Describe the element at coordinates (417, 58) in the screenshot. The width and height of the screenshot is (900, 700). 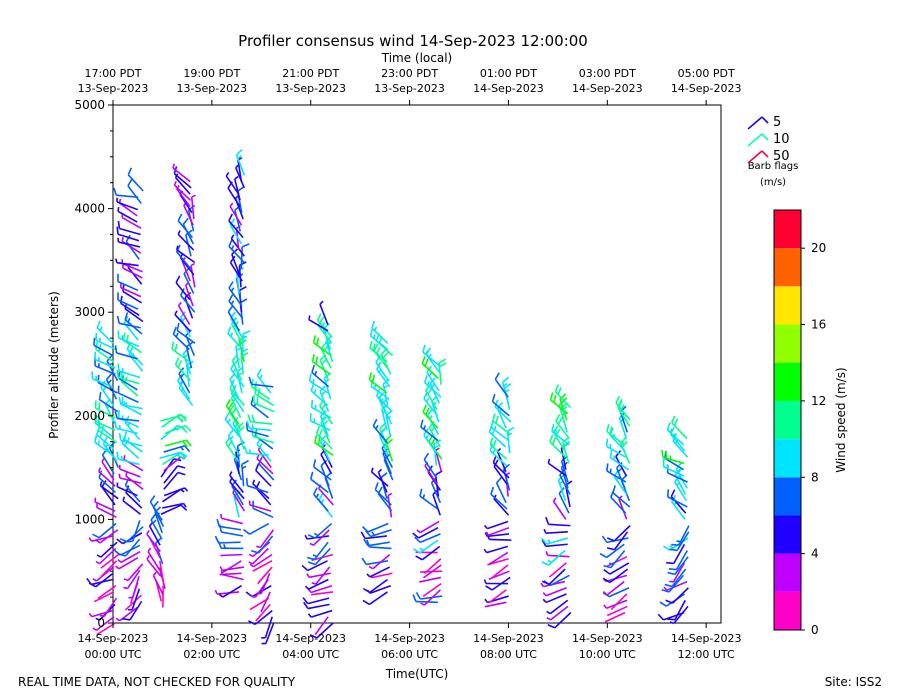
I see `top-axis-label: Time (local)` at that location.